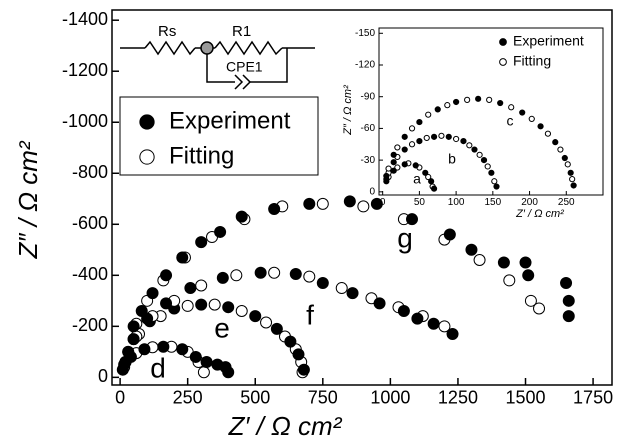  Describe the element at coordinates (207, 48) in the screenshot. I see `node` at that location.